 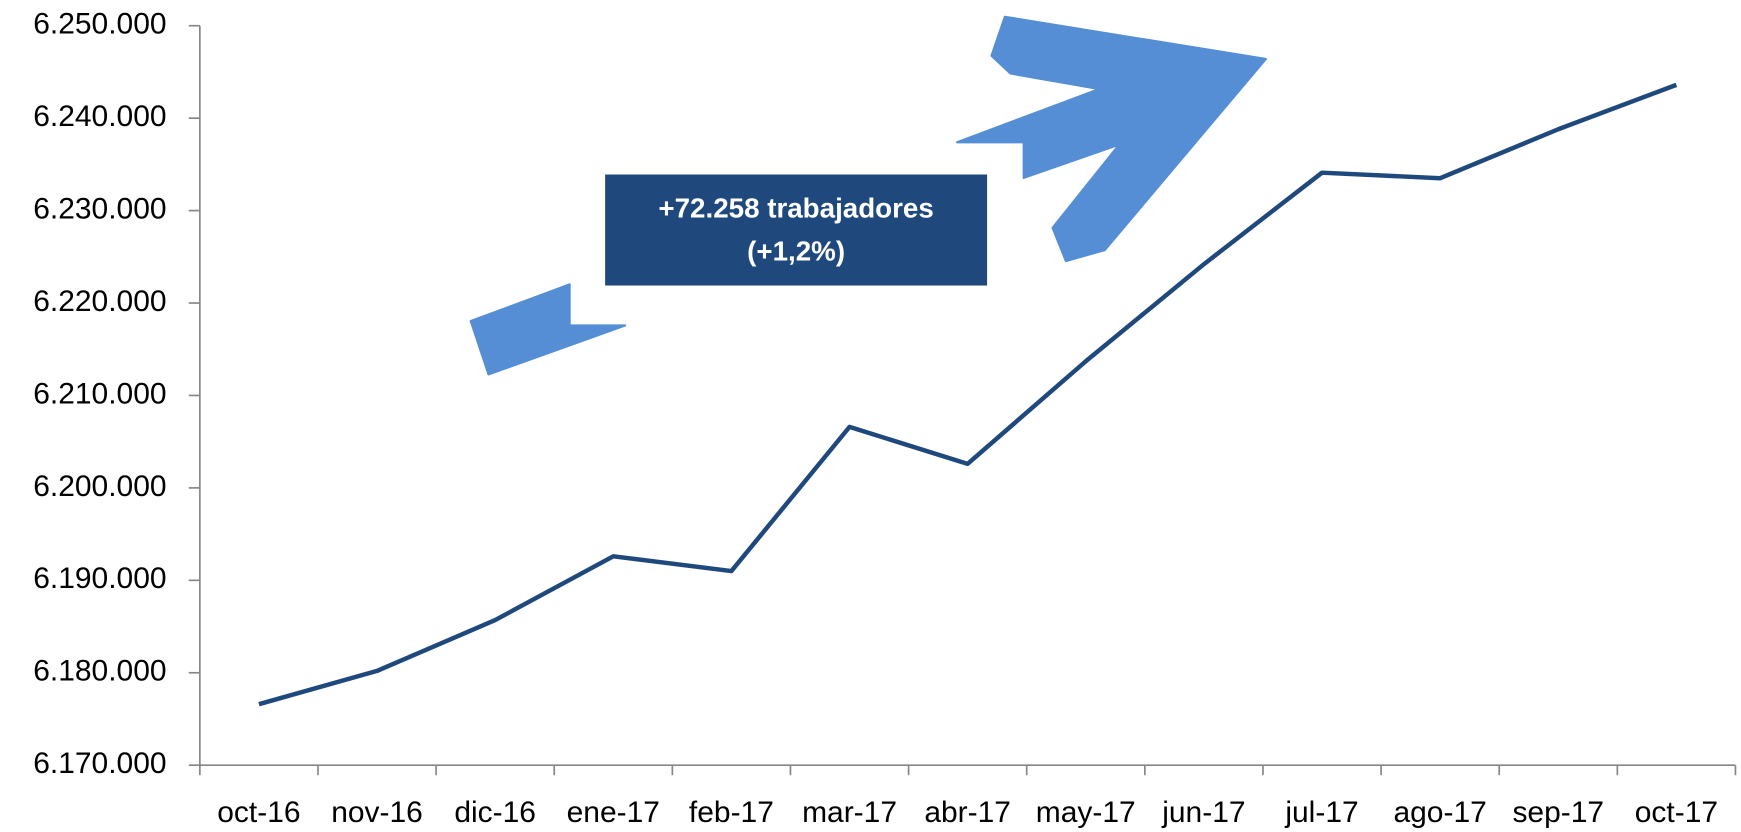 What do you see at coordinates (1439, 812) in the screenshot?
I see `x-tick-label: ago-17` at bounding box center [1439, 812].